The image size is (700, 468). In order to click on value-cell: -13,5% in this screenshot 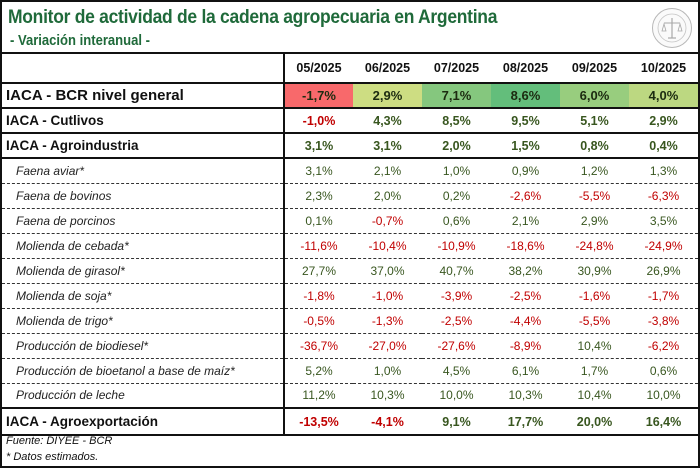, I will do `click(318, 422)`.